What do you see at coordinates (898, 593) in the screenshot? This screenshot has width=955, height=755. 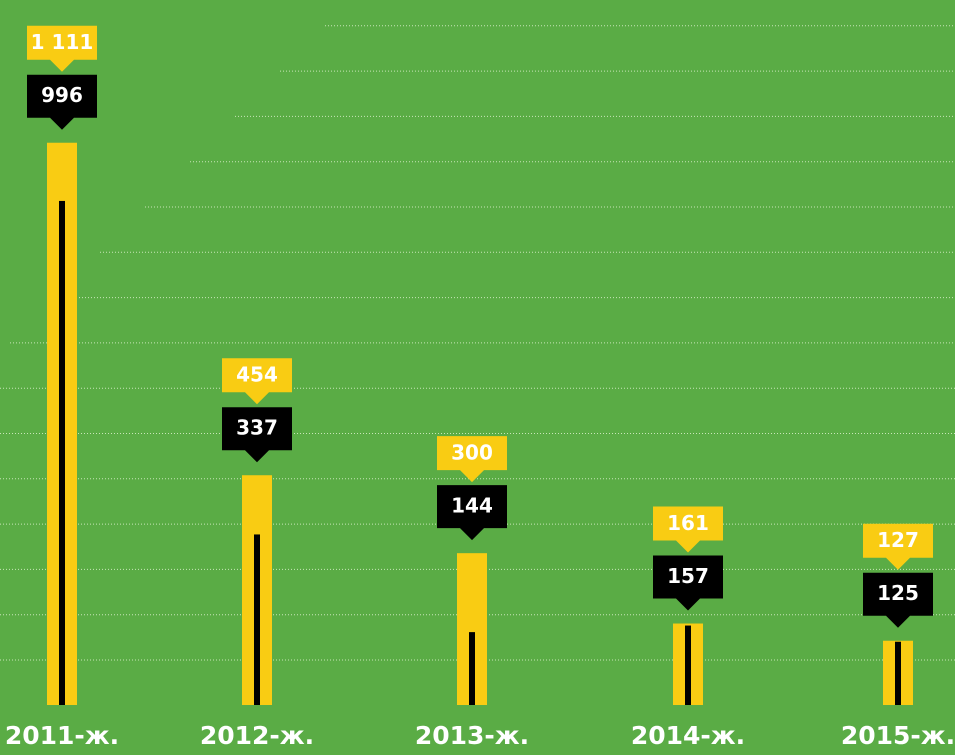 I see `value-label: 125` at bounding box center [898, 593].